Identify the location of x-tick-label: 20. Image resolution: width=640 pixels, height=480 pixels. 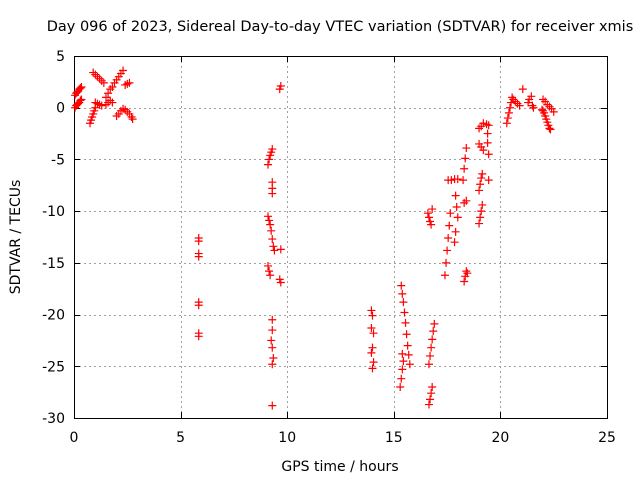
(500, 438).